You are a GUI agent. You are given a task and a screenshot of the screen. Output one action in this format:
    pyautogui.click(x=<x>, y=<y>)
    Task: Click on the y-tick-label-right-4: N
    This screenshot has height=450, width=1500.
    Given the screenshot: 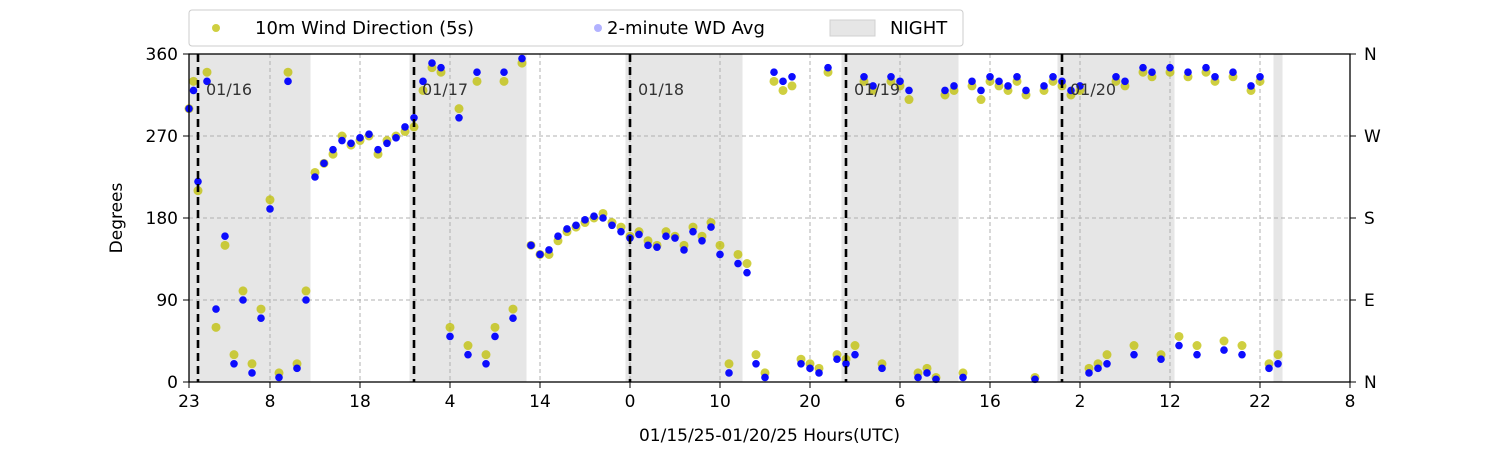 What is the action you would take?
    pyautogui.click(x=1370, y=55)
    